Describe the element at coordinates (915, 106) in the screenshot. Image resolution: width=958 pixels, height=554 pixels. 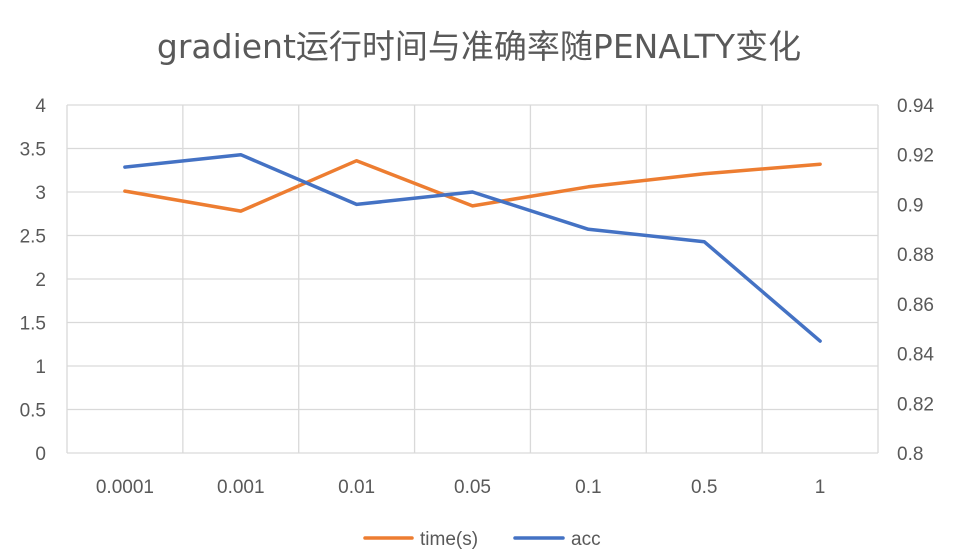
I see `y-right-tick-label: 0.94` at that location.